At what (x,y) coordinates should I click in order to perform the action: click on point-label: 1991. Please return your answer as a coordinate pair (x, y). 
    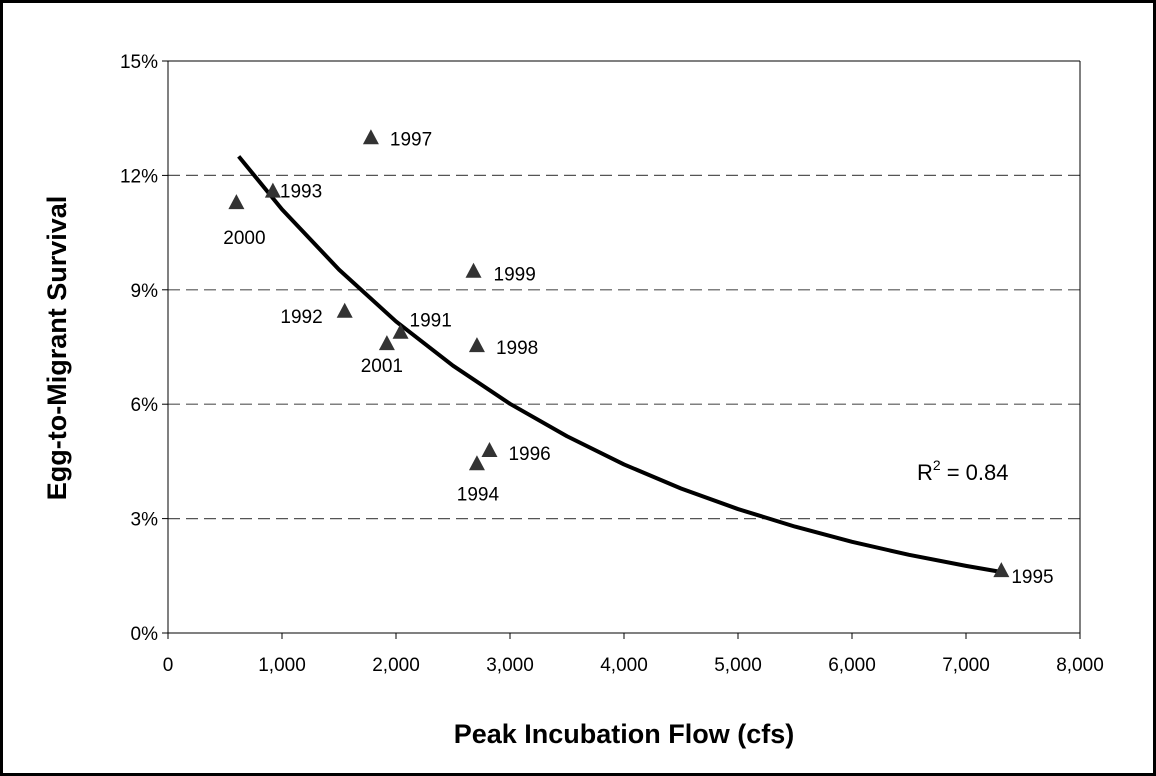
    Looking at the image, I should click on (431, 321).